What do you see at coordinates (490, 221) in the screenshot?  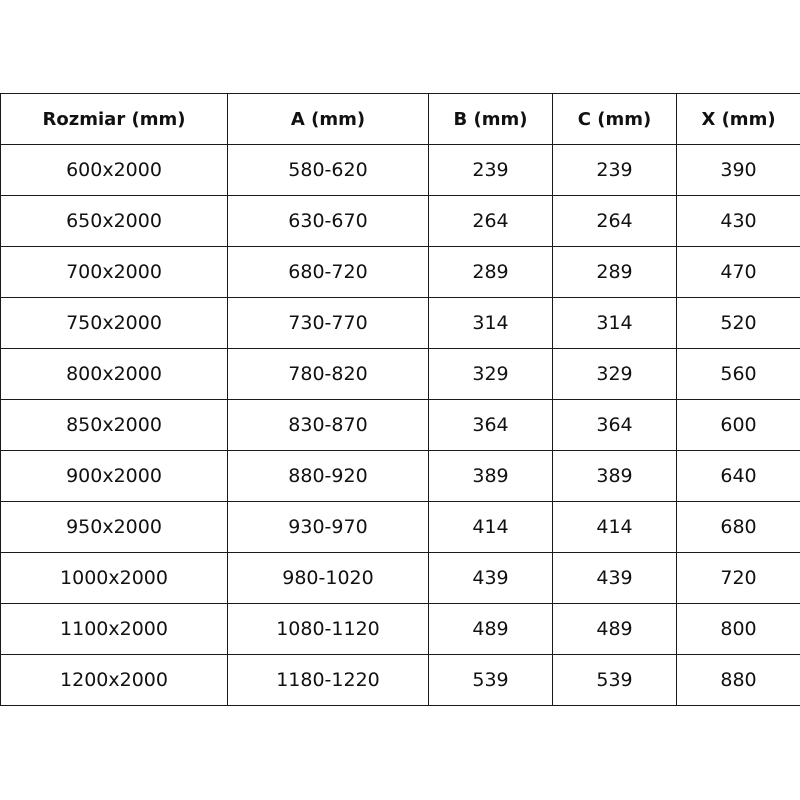 I see `cell-b: 264` at bounding box center [490, 221].